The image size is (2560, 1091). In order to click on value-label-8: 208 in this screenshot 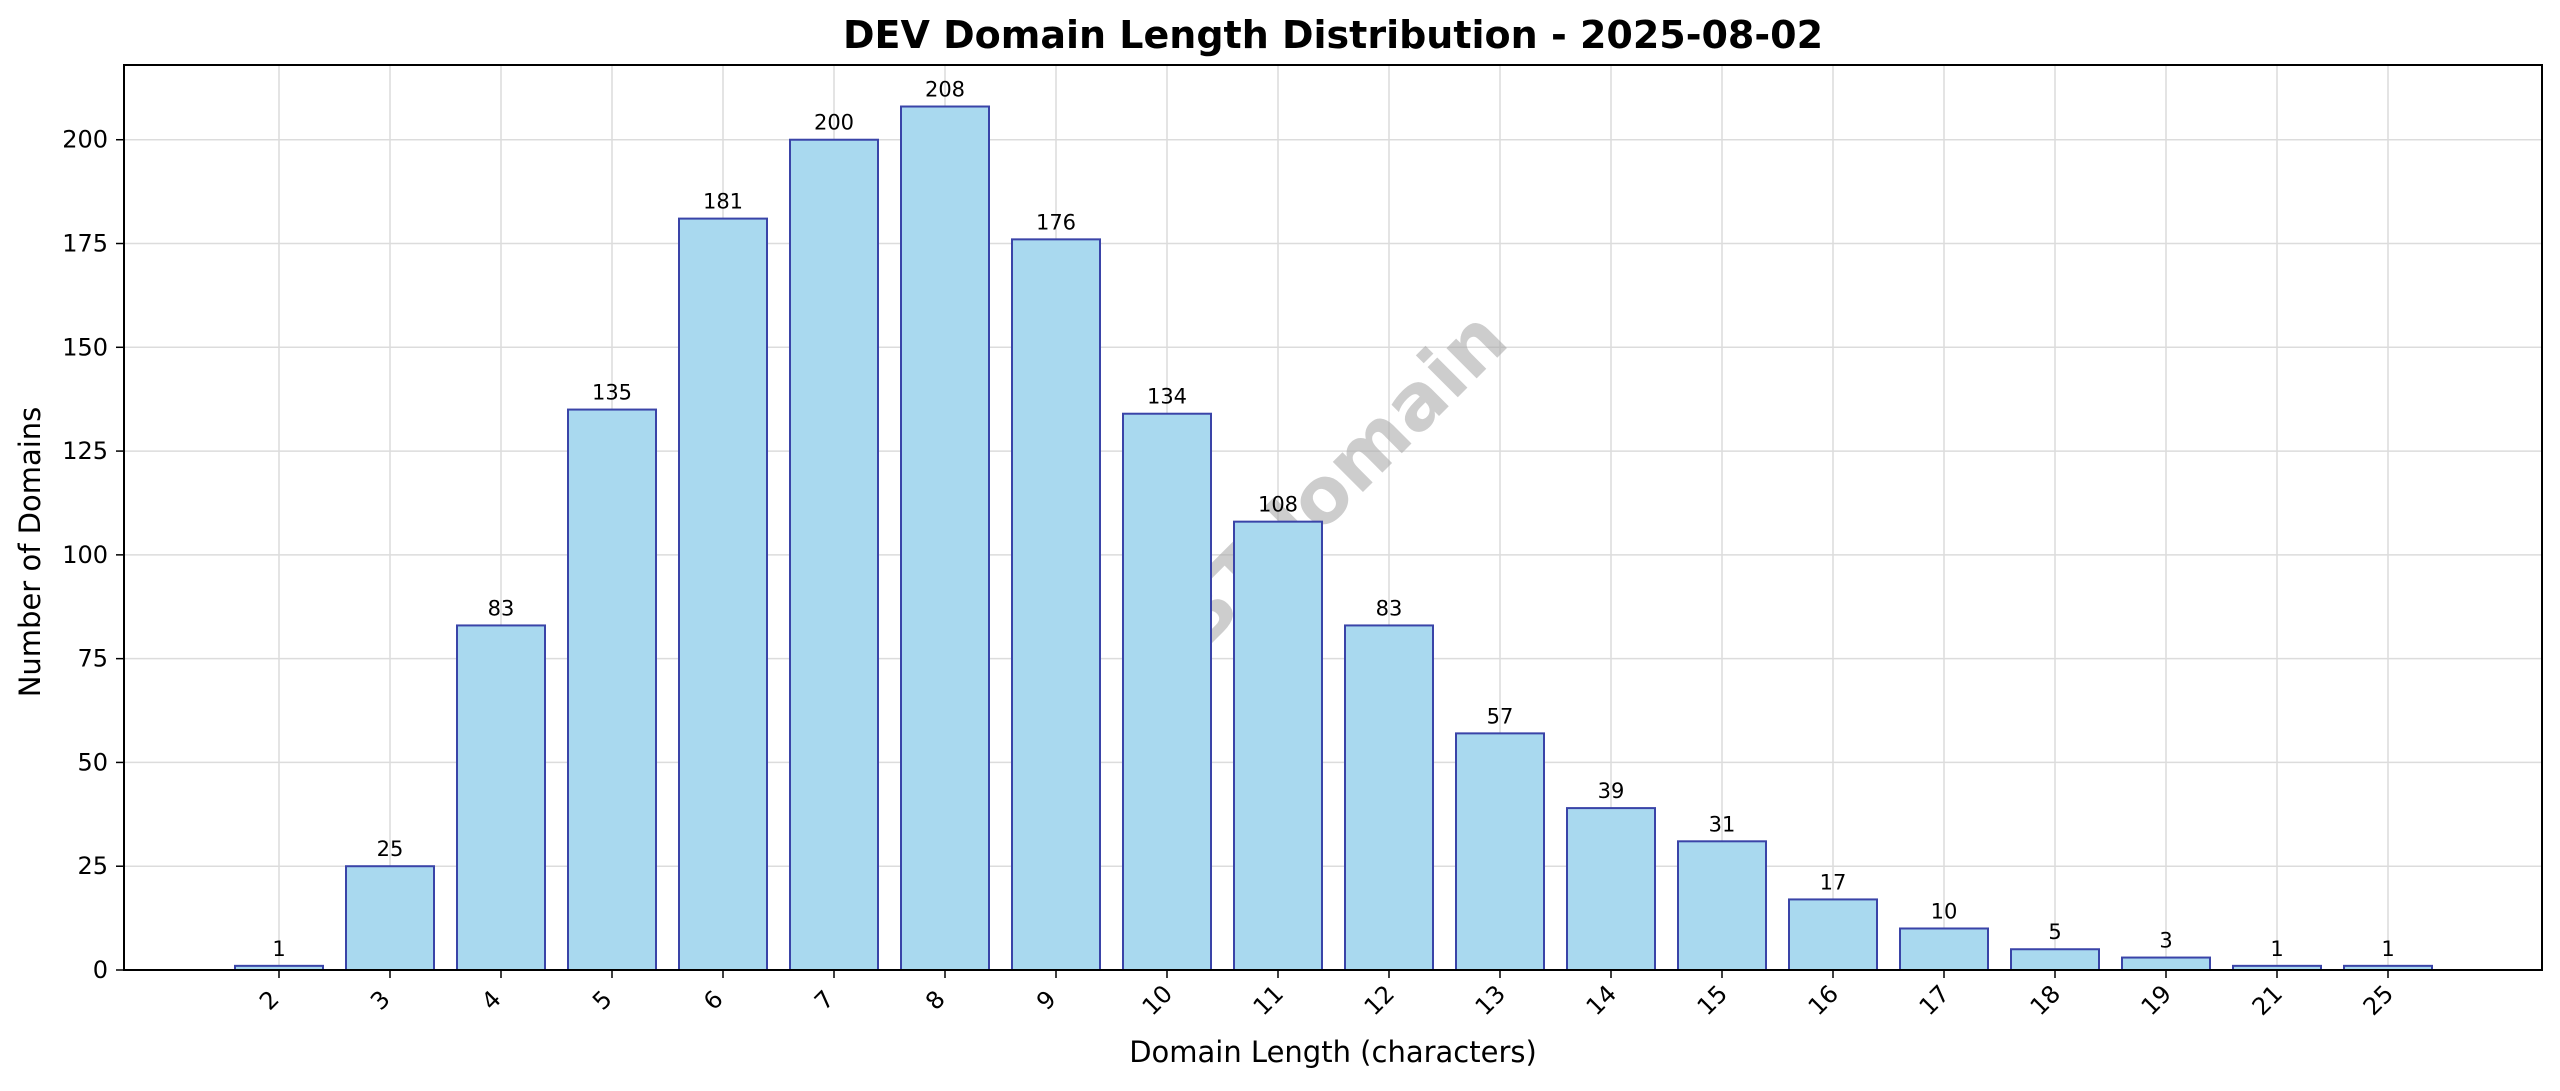, I will do `click(945, 90)`.